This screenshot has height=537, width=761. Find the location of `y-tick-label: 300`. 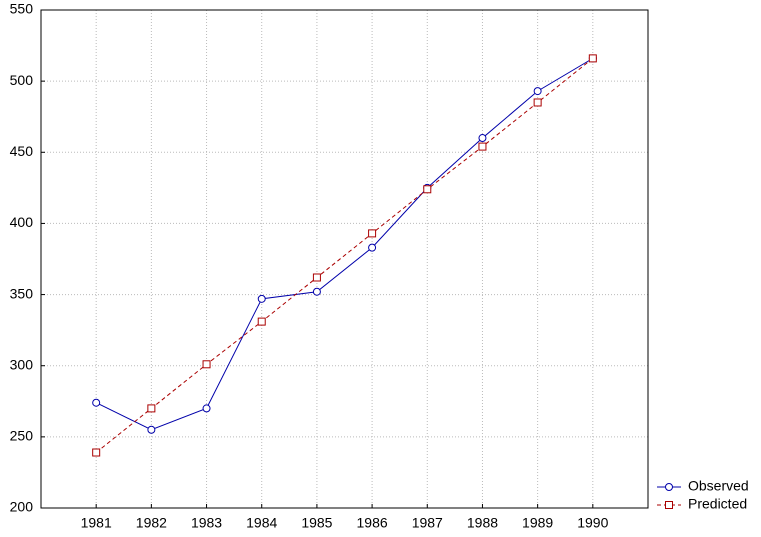

y-tick-label: 300 is located at coordinates (22, 364).